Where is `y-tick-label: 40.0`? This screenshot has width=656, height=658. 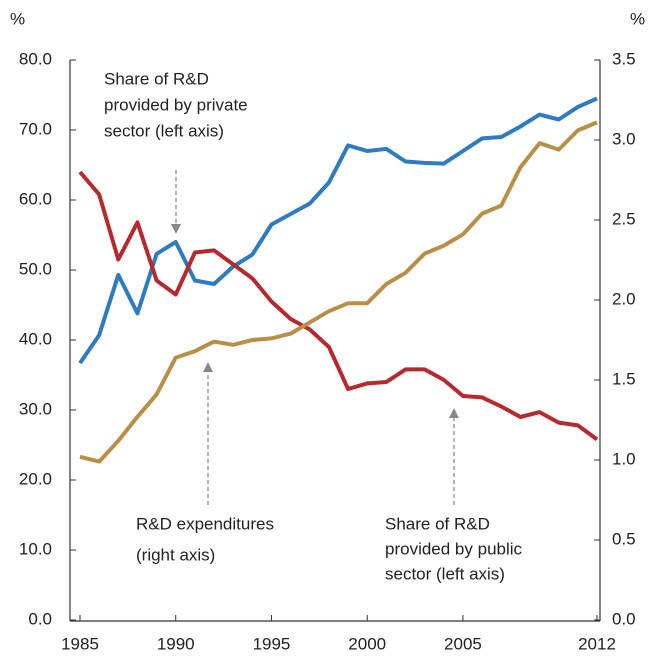 y-tick-label: 40.0 is located at coordinates (35, 338).